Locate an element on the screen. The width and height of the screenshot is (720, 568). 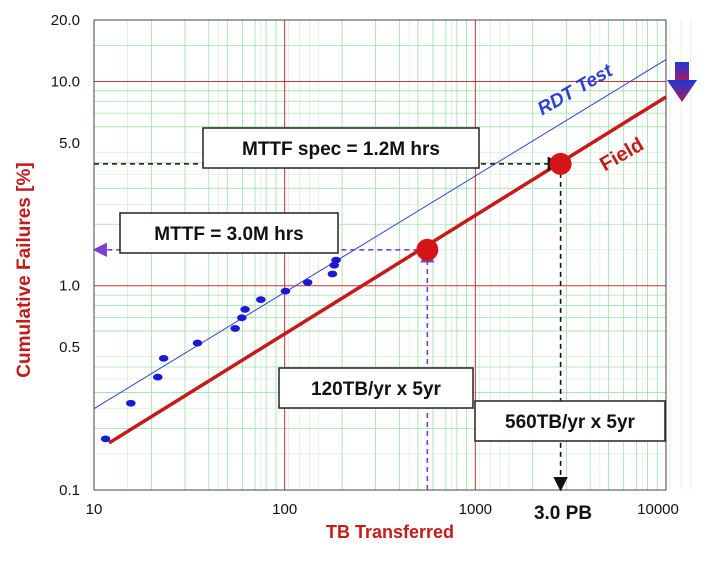
mttf-spec-box: MTTF spec = 1.2M hrs is located at coordinates (341, 148).